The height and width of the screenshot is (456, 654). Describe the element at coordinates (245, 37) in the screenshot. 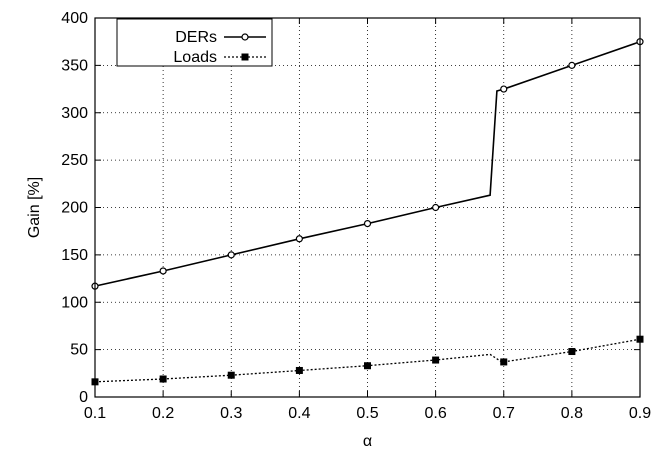

I see `legend-marker-ders` at that location.